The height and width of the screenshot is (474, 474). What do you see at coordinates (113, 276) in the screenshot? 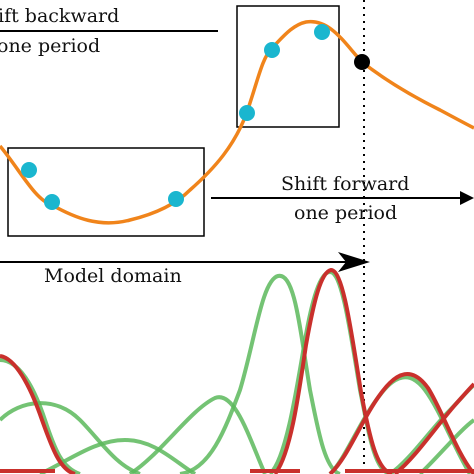
I see `model-domain-label: Model domain` at bounding box center [113, 276].